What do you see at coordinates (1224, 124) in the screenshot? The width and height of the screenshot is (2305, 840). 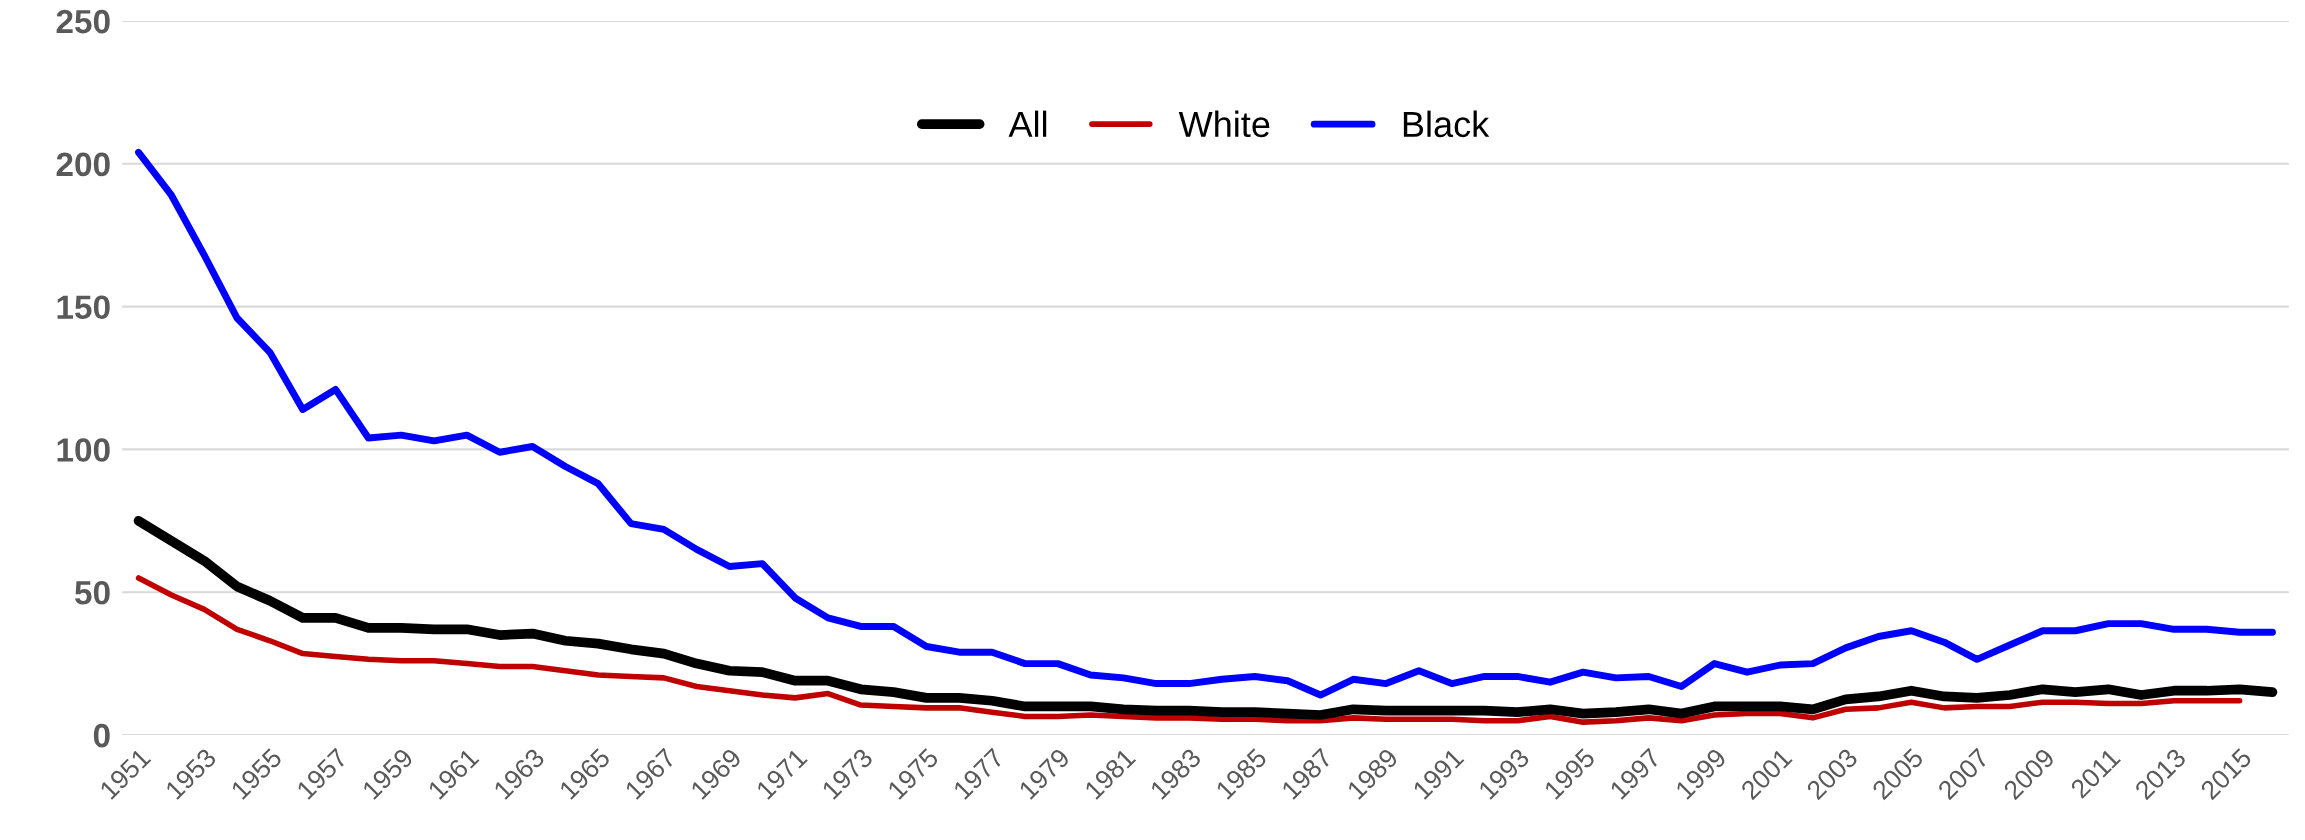 I see `legend-label: White` at bounding box center [1224, 124].